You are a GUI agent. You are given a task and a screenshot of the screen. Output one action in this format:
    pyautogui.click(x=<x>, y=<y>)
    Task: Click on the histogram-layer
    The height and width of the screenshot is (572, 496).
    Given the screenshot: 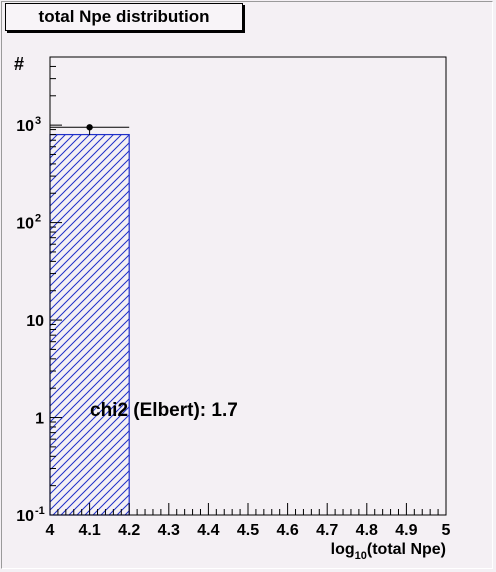 What is the action you would take?
    pyautogui.click(x=89, y=324)
    